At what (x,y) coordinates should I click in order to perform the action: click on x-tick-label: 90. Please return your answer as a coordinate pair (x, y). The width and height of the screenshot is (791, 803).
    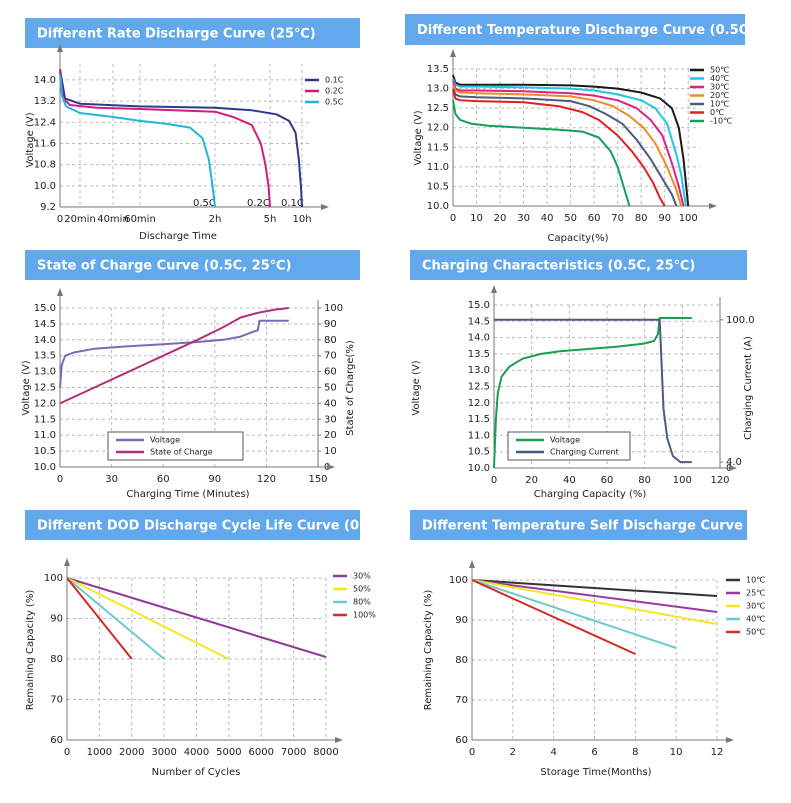
    Looking at the image, I should click on (664, 218).